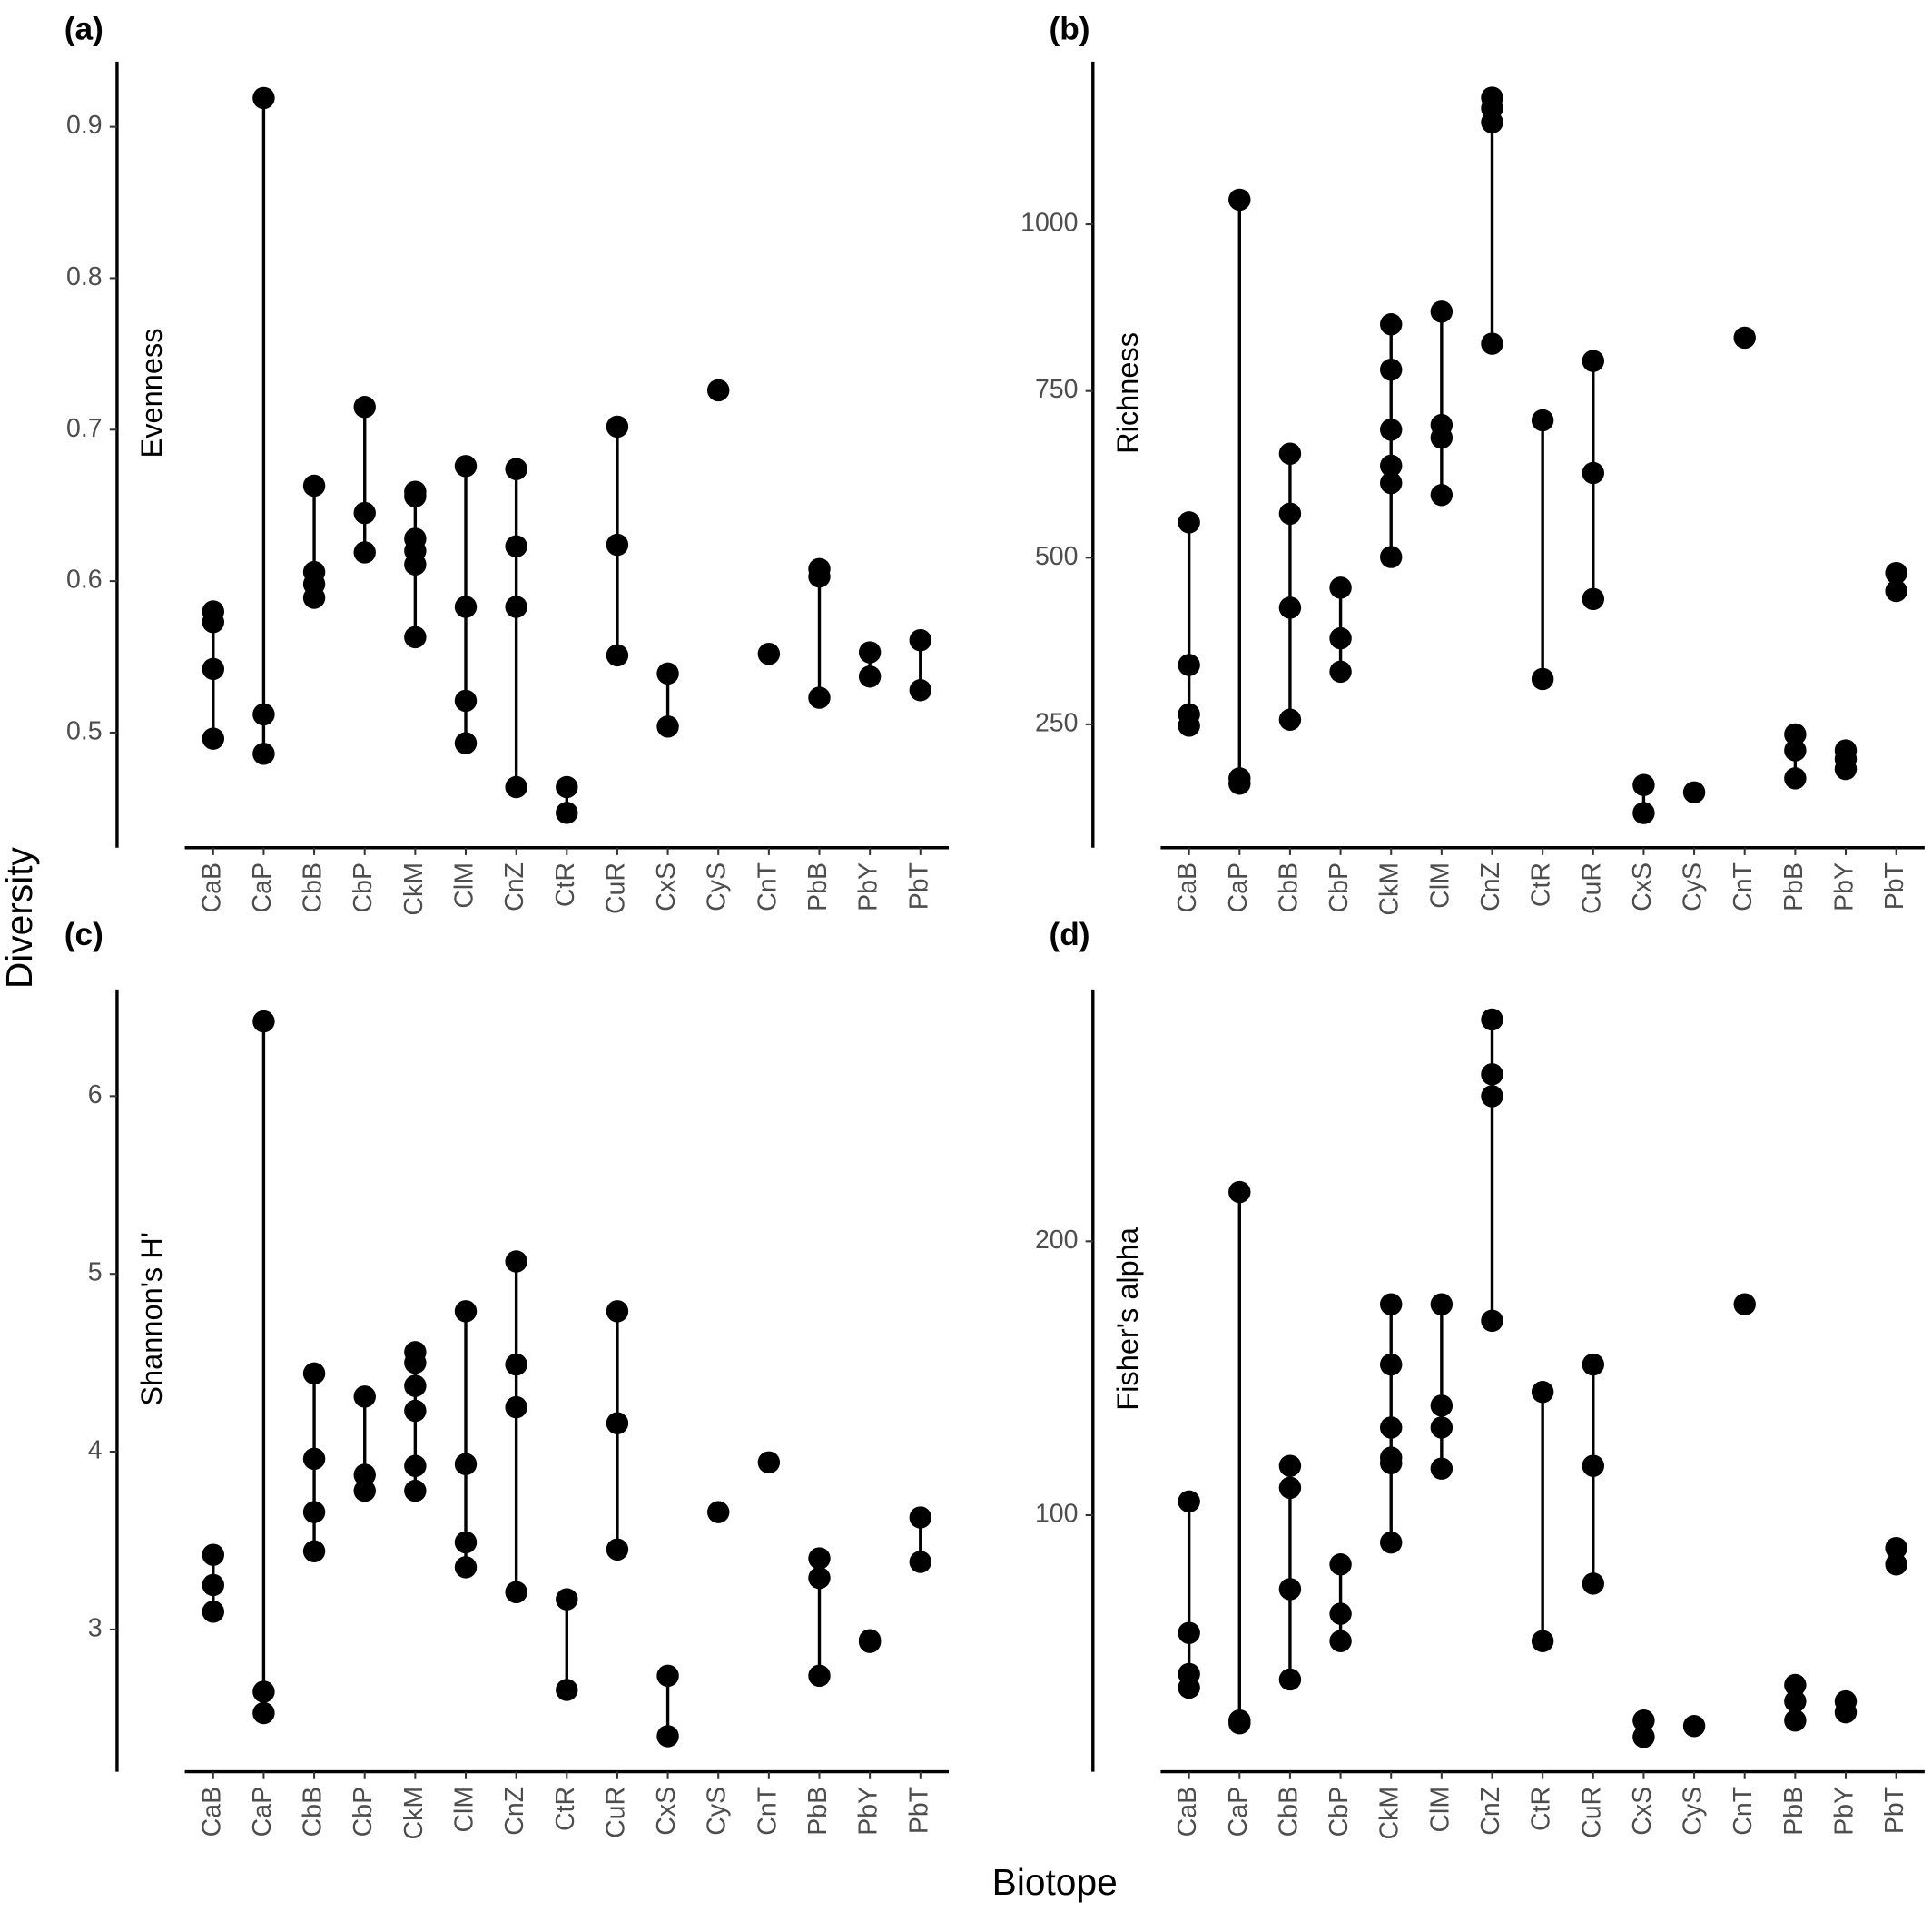 The height and width of the screenshot is (1911, 1932). Describe the element at coordinates (1127, 1318) in the screenshot. I see `y-axis-label: Fisher's alpha` at that location.